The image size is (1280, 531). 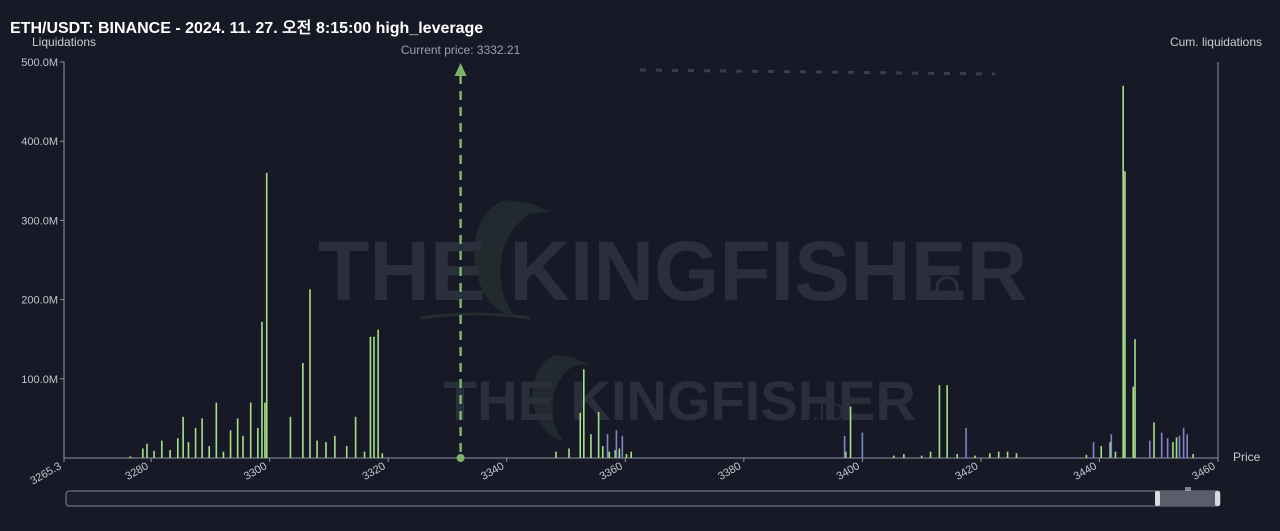 What do you see at coordinates (460, 69) in the screenshot?
I see `current-price-arrow-icon` at bounding box center [460, 69].